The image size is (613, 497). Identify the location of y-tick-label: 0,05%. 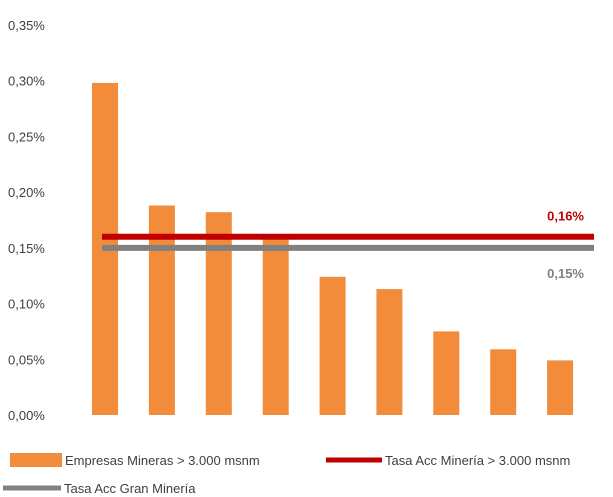
(26, 359).